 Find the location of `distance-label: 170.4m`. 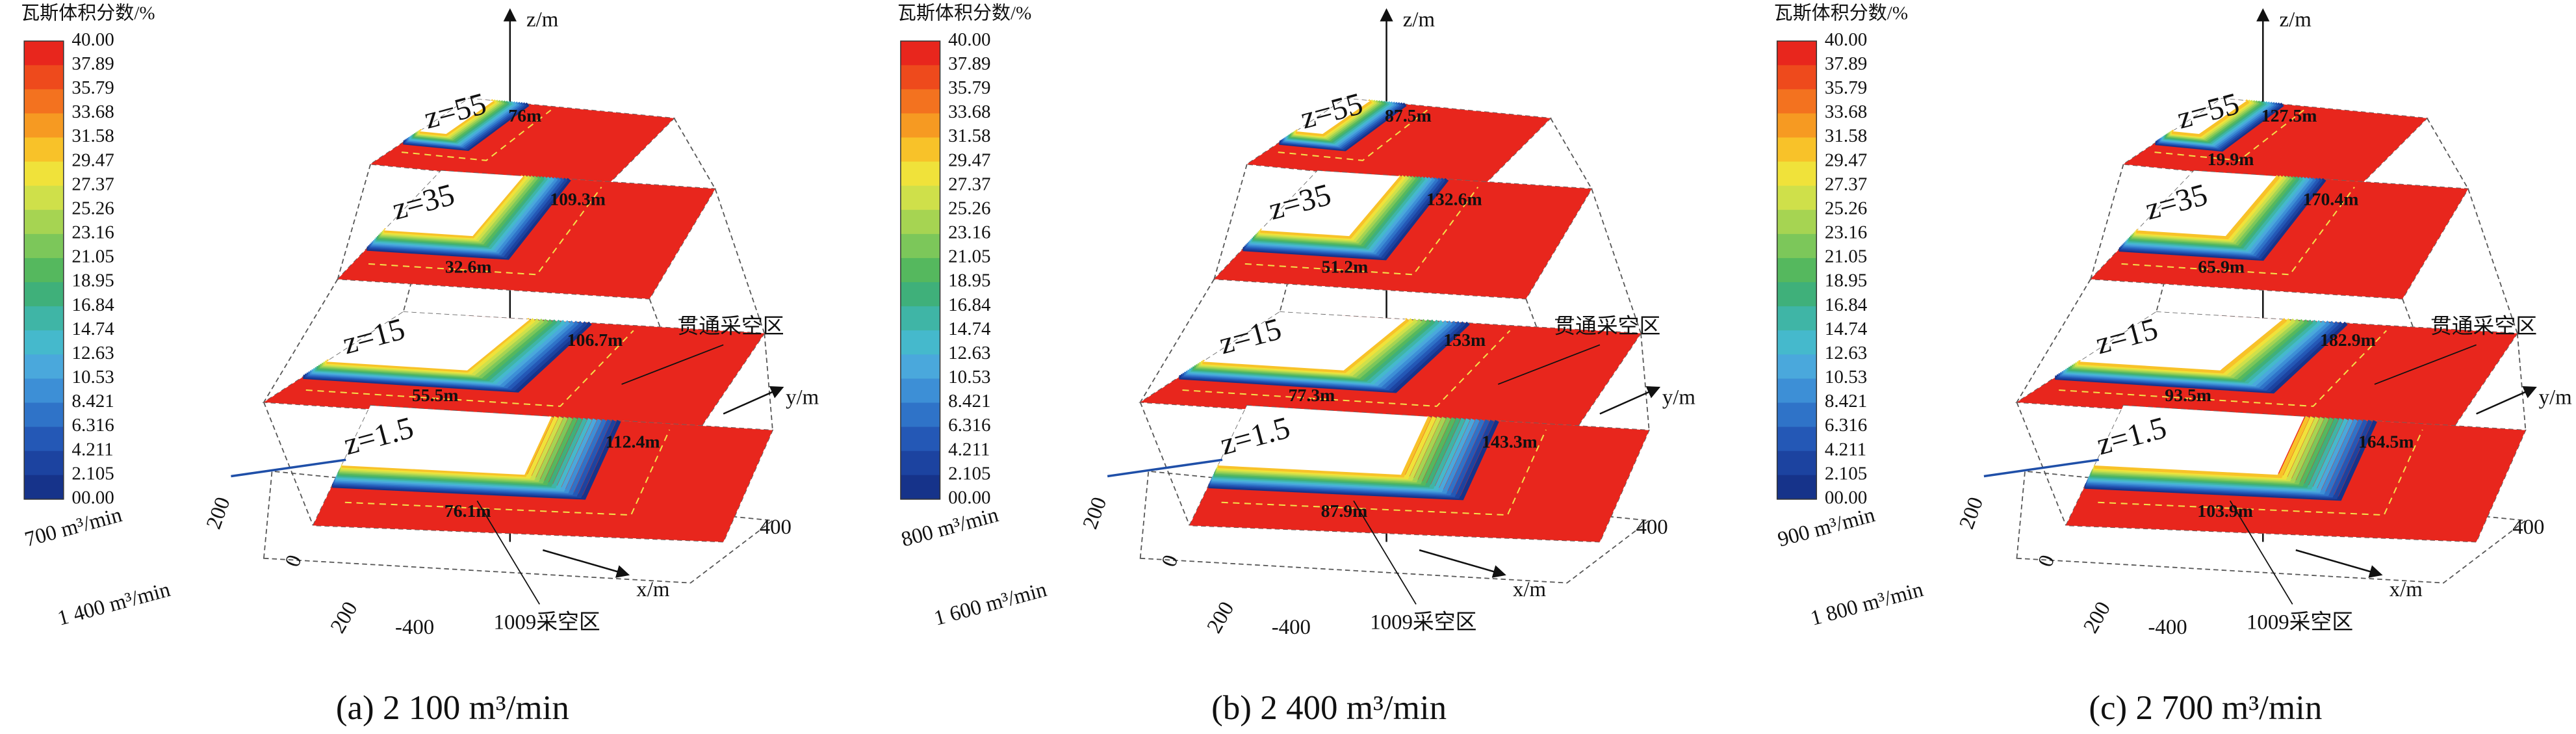

distance-label: 170.4m is located at coordinates (2331, 199).